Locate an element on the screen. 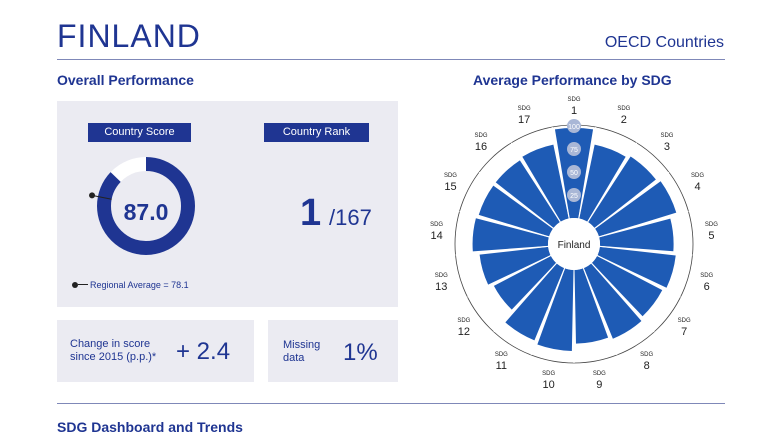  missing-data-label-line2: data is located at coordinates (294, 358).